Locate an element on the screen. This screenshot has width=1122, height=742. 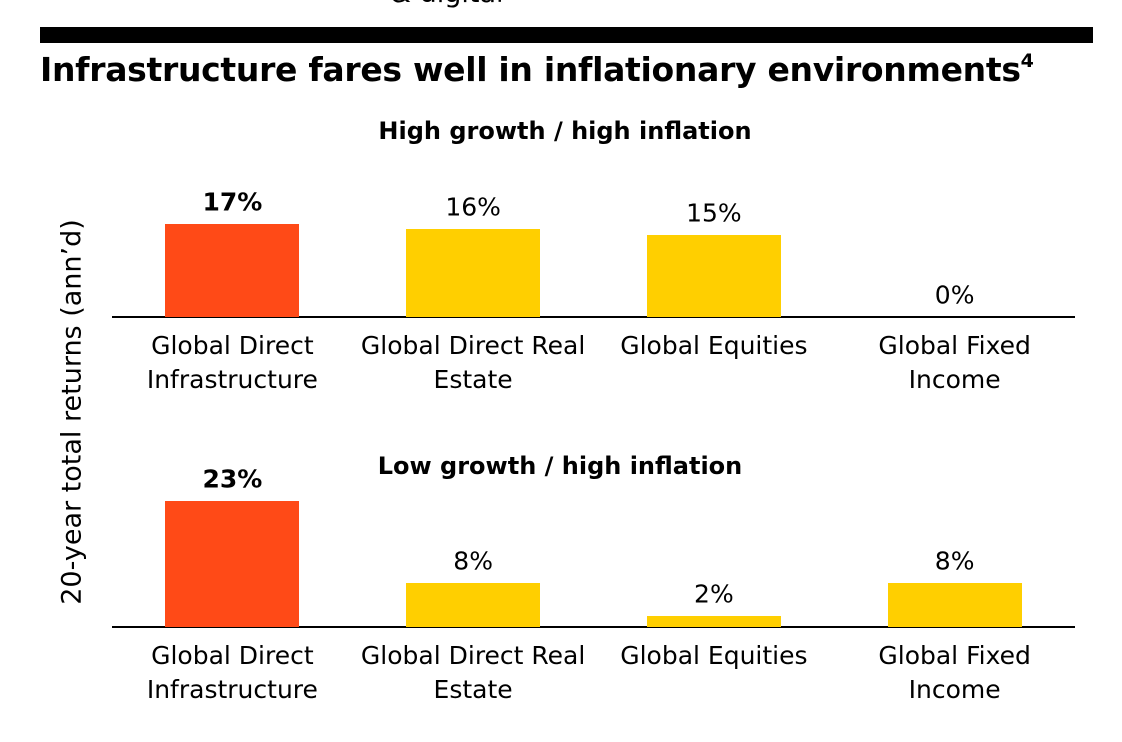
value-label: 17% is located at coordinates (232, 201).